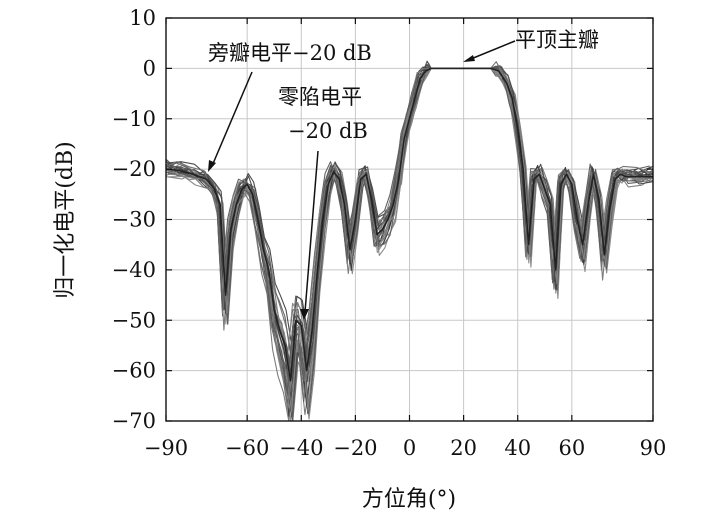  I want to click on annotation-sidelobe: 旁瓣电平−20 dB, so click(290, 106).